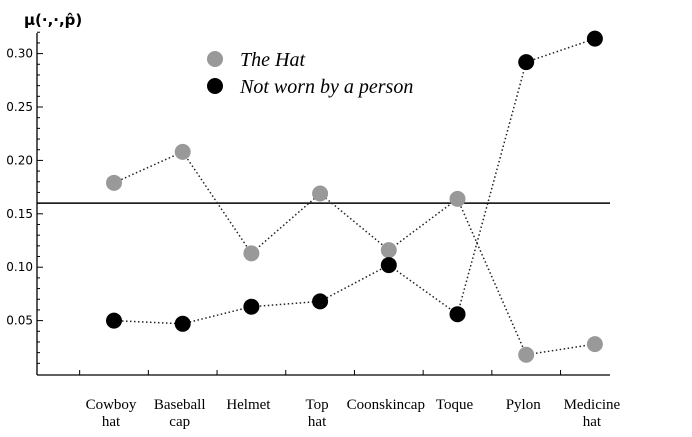 This screenshot has width=692, height=437. Describe the element at coordinates (248, 405) in the screenshot. I see `category-label: Helmet` at that location.